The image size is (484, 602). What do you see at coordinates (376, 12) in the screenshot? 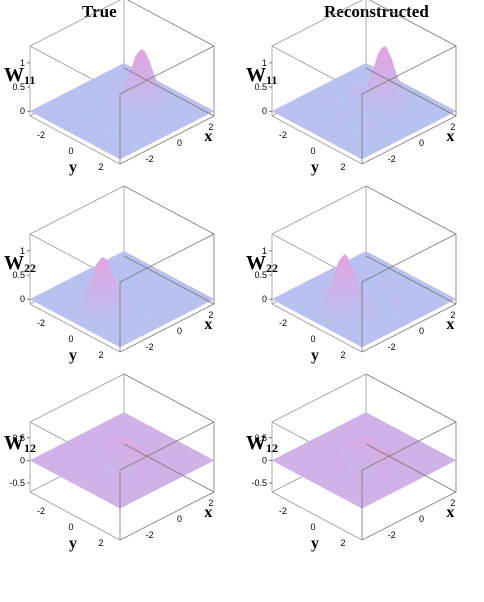
I see `column-title-reconstructed: Reconstructed` at bounding box center [376, 12].